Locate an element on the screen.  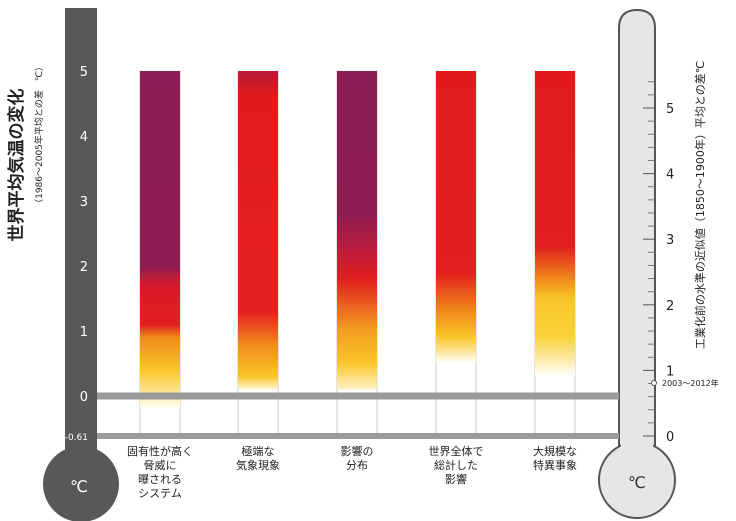
period-marker is located at coordinates (654, 383).